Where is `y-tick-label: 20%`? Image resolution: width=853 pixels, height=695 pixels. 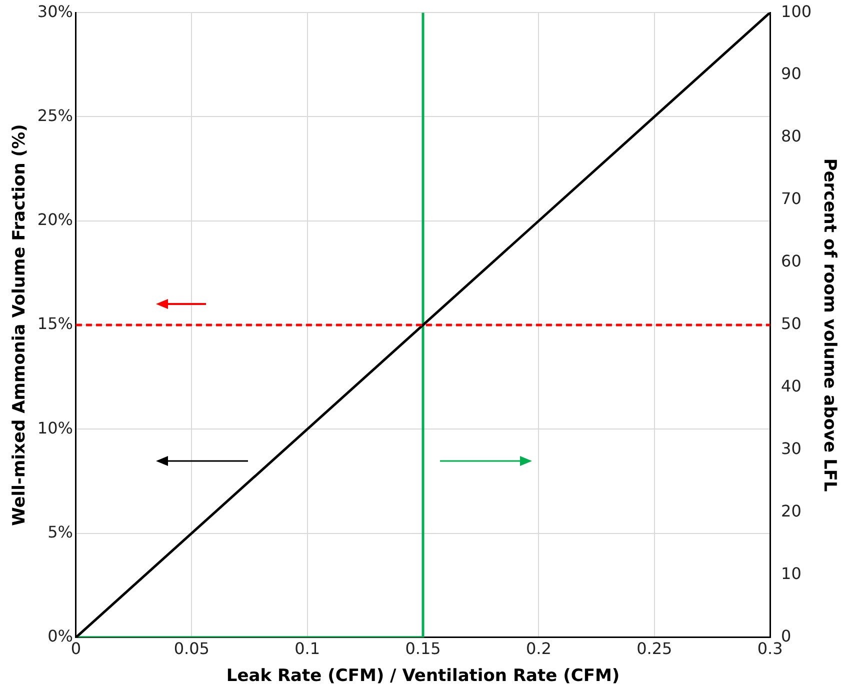 y-tick-label: 20% is located at coordinates (55, 220).